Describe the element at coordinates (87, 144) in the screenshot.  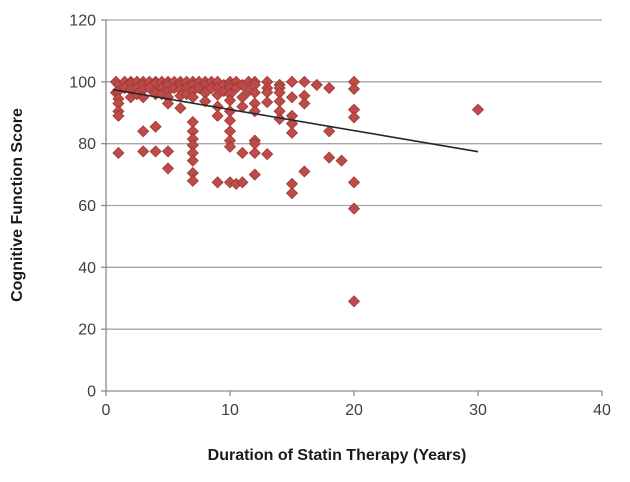
I see `y-tick-label: 80` at that location.